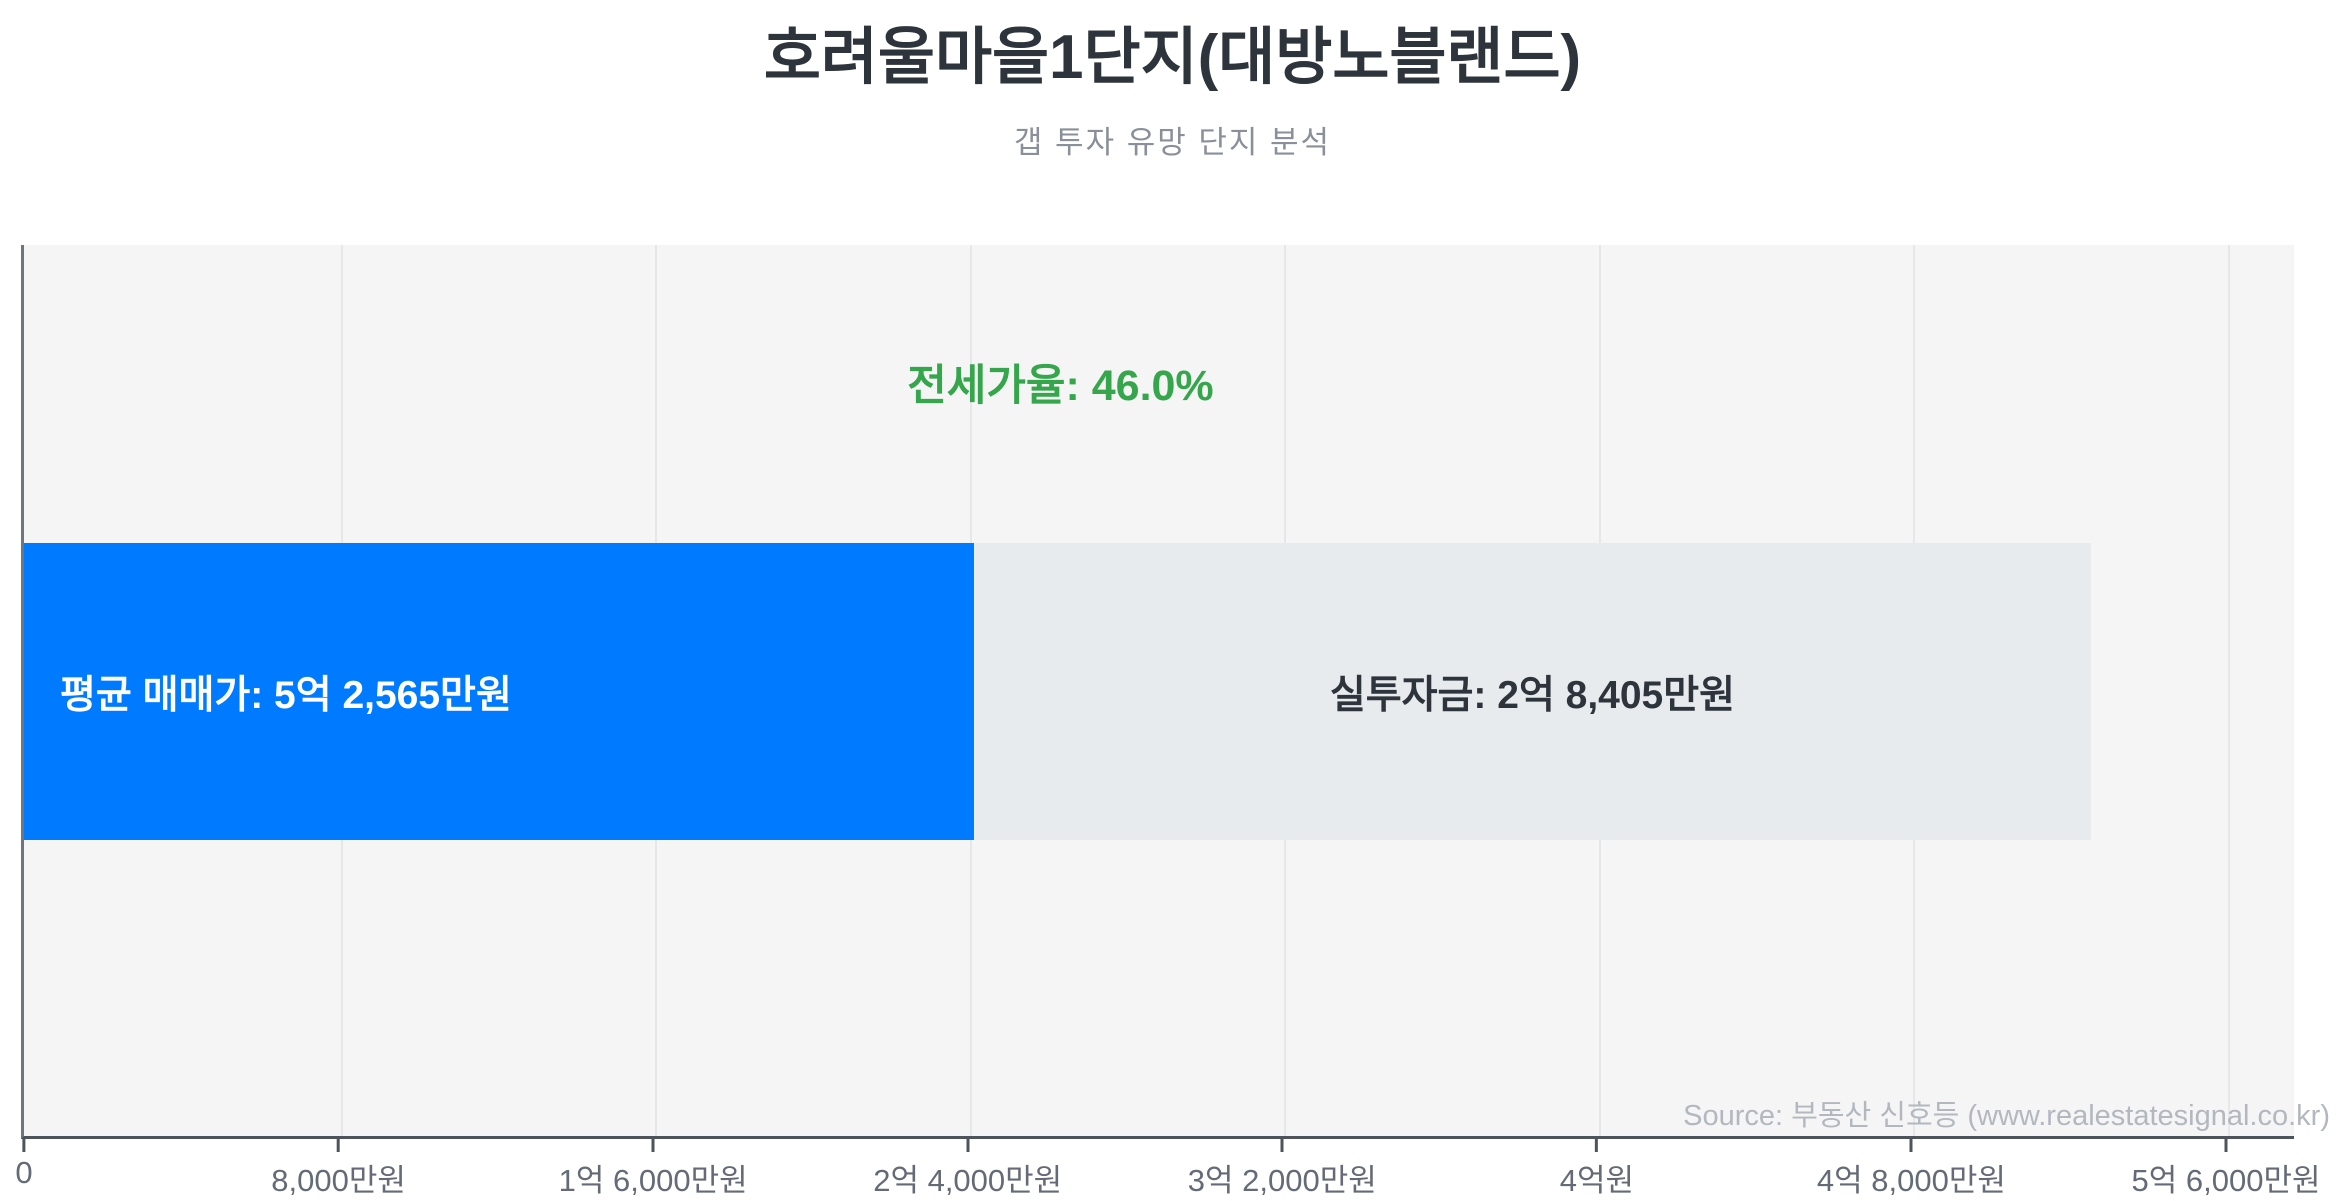  I want to click on bar-segment-jeonse-portion: 평균 매매가: 5억 2,565만원, so click(499, 691).